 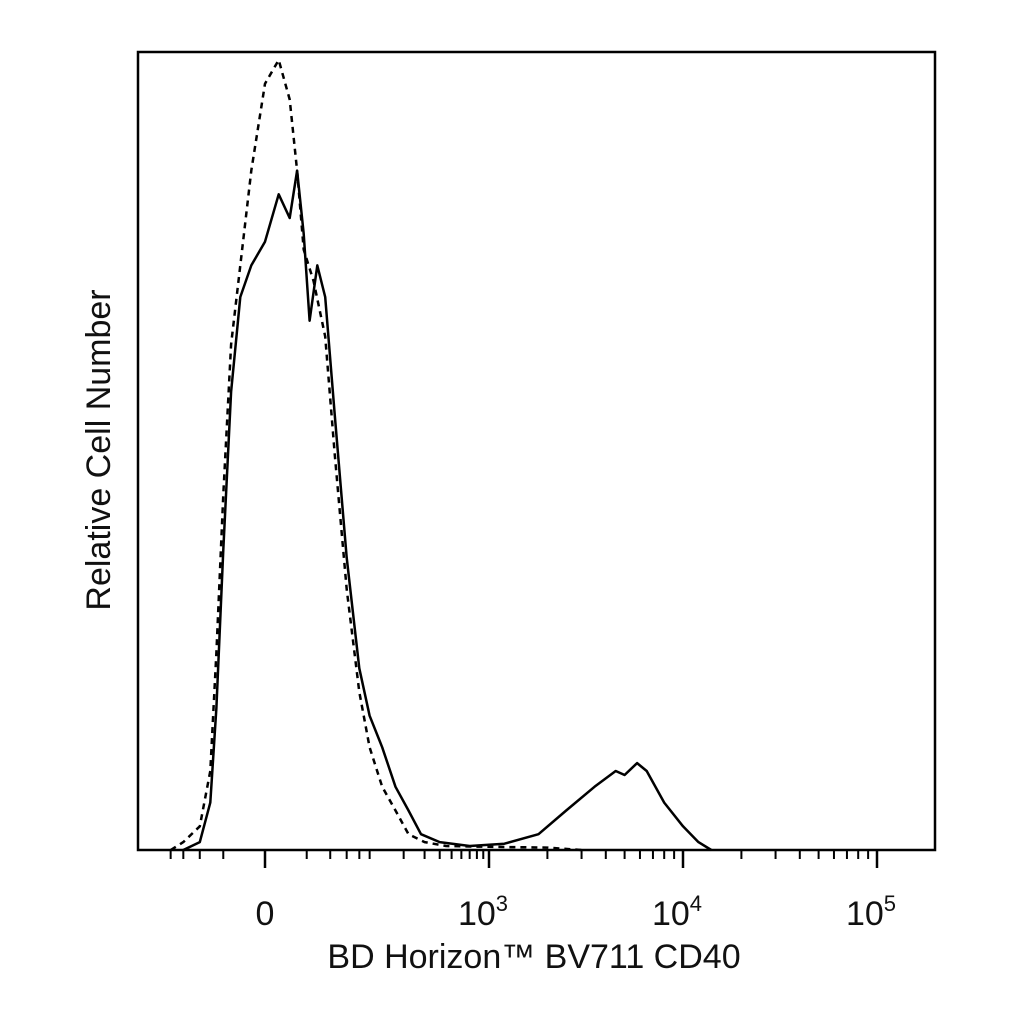 What do you see at coordinates (871, 912) in the screenshot?
I see `x-tick-label: 10⁵` at bounding box center [871, 912].